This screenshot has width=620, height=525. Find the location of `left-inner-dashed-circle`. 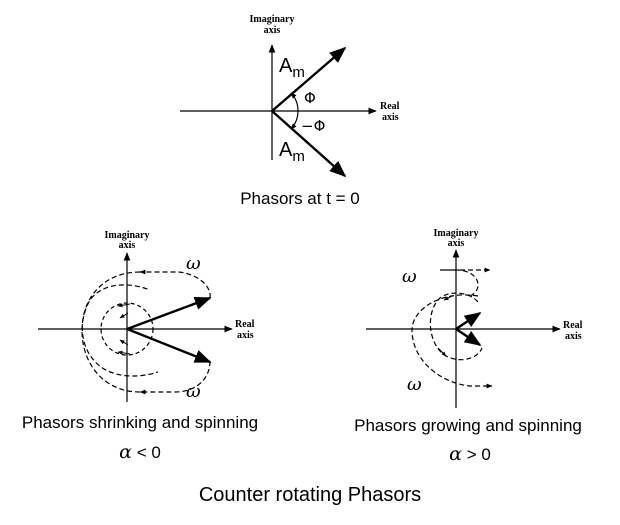

left-inner-dashed-circle is located at coordinates (127, 329).